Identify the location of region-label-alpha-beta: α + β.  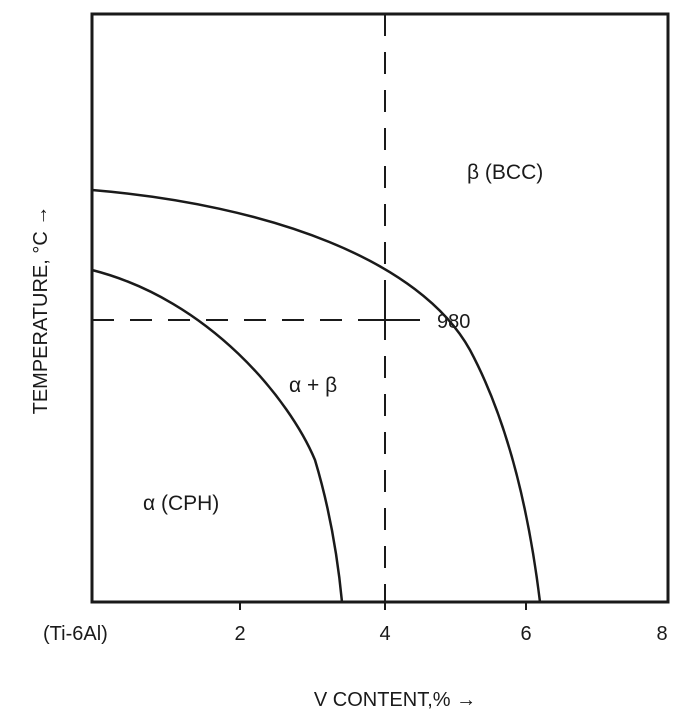
(313, 385).